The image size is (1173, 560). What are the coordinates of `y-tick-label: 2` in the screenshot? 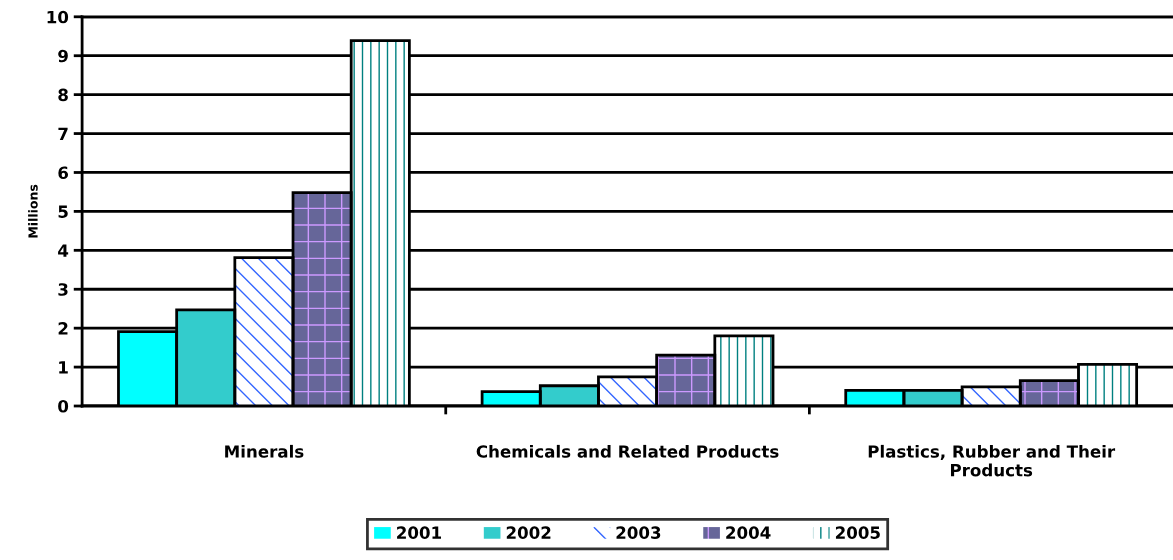 It's located at (63, 328).